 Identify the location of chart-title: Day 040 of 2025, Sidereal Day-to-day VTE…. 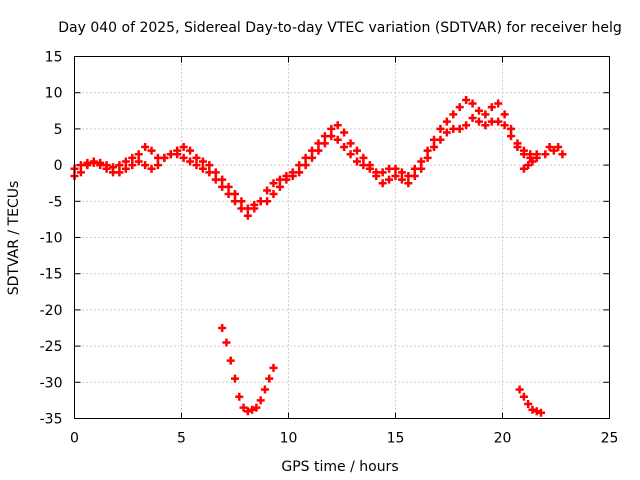
(339, 28).